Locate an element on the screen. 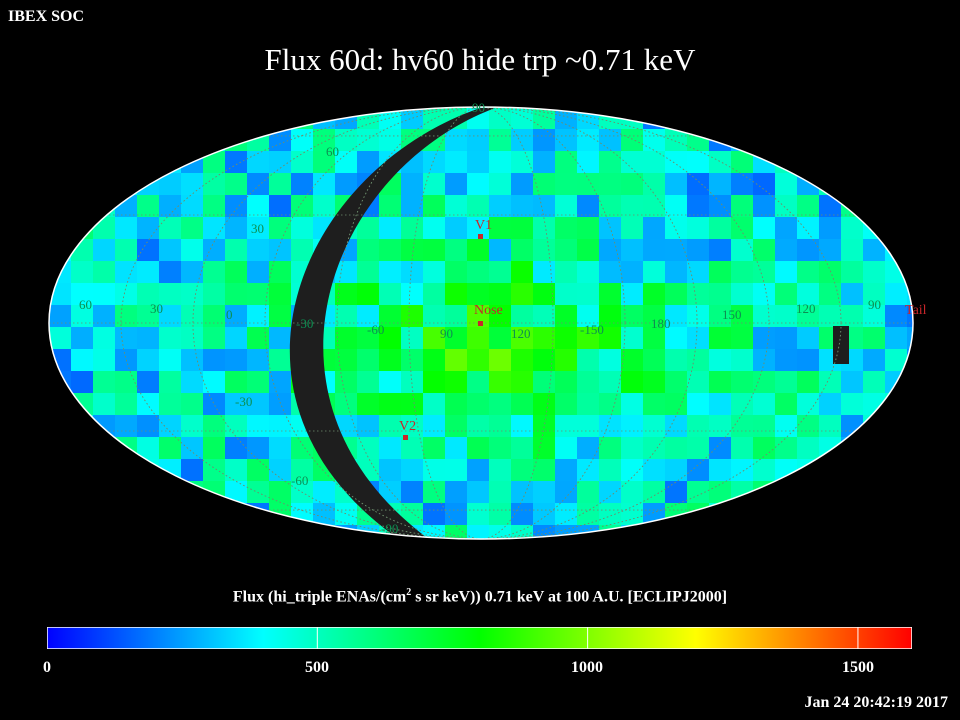  lat-label: -90 is located at coordinates (389, 528).